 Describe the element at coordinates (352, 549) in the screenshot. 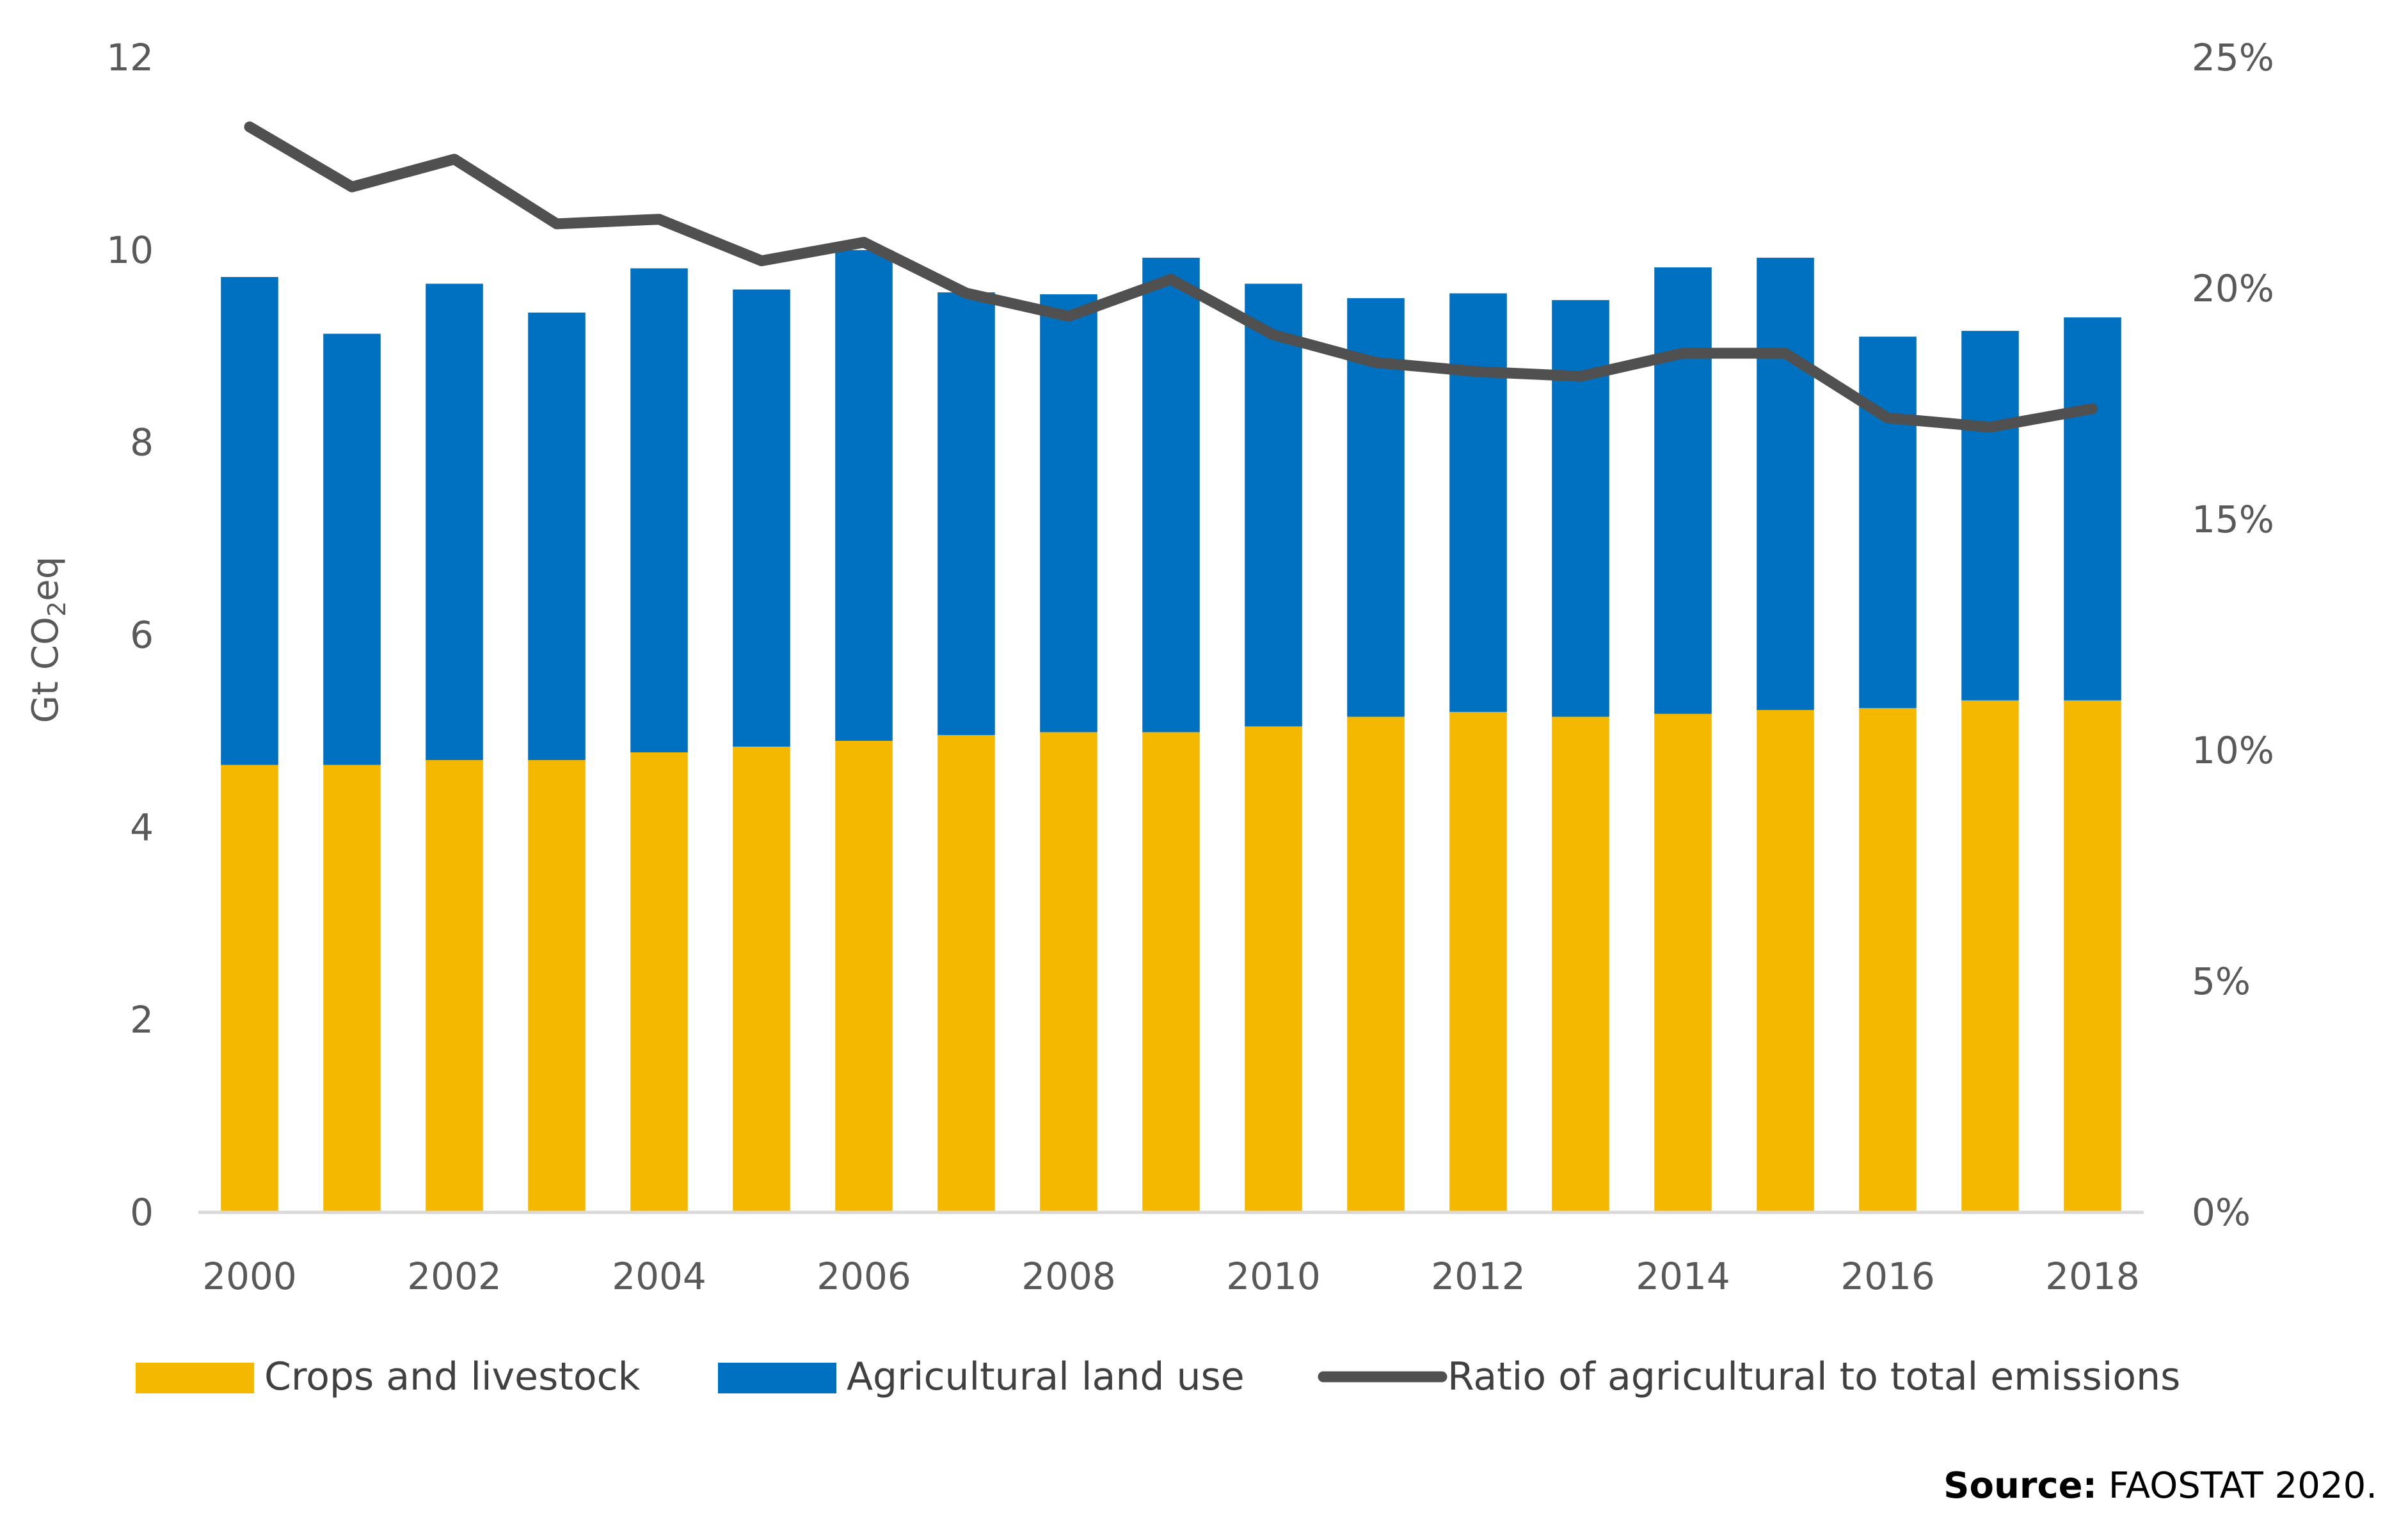

I see `bar-land-use-2001` at that location.